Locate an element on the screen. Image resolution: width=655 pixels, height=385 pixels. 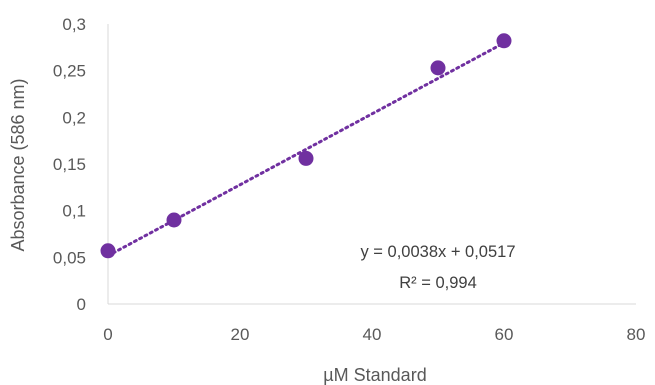
x-tick-label: 20 is located at coordinates (240, 334).